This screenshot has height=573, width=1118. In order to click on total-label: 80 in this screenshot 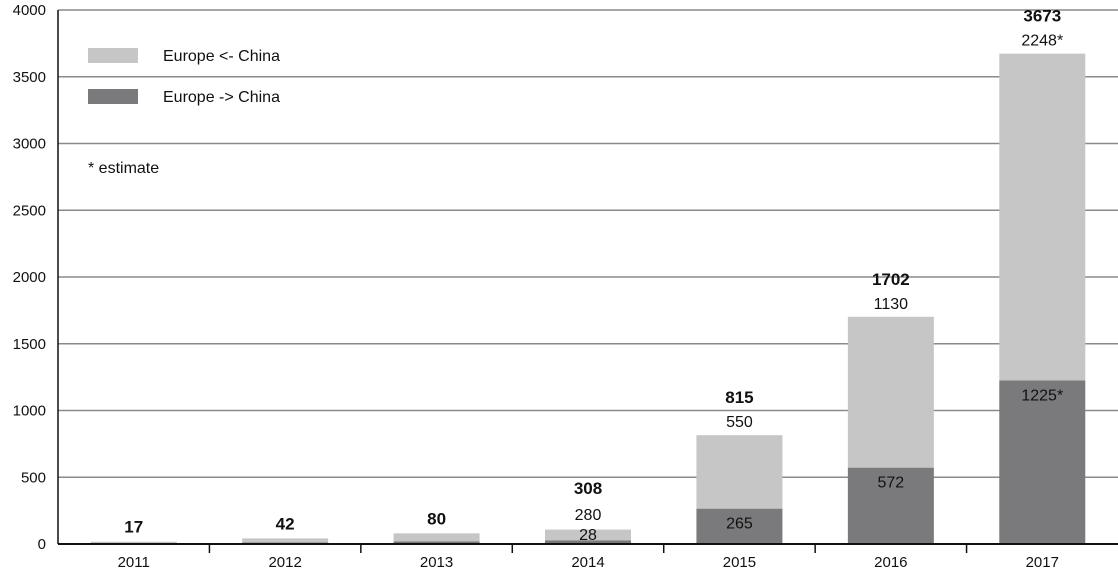, I will do `click(436, 518)`.